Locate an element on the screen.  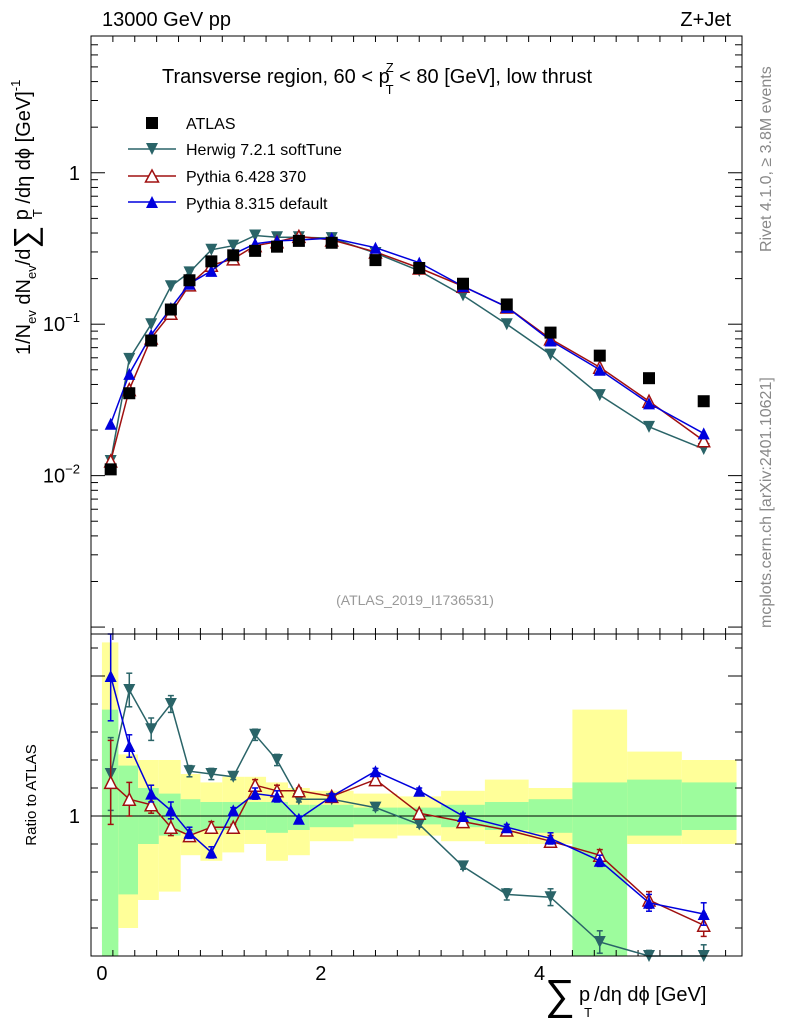
ylabel-part-a: 1/N is located at coordinates (24, 339).